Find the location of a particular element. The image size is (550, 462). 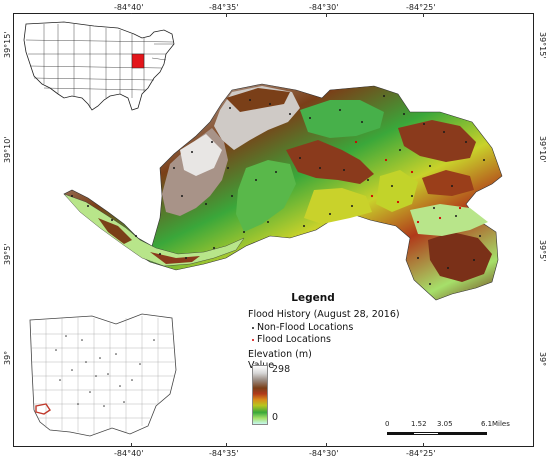

graticule-top-label: -84°35' is located at coordinates (224, 7).